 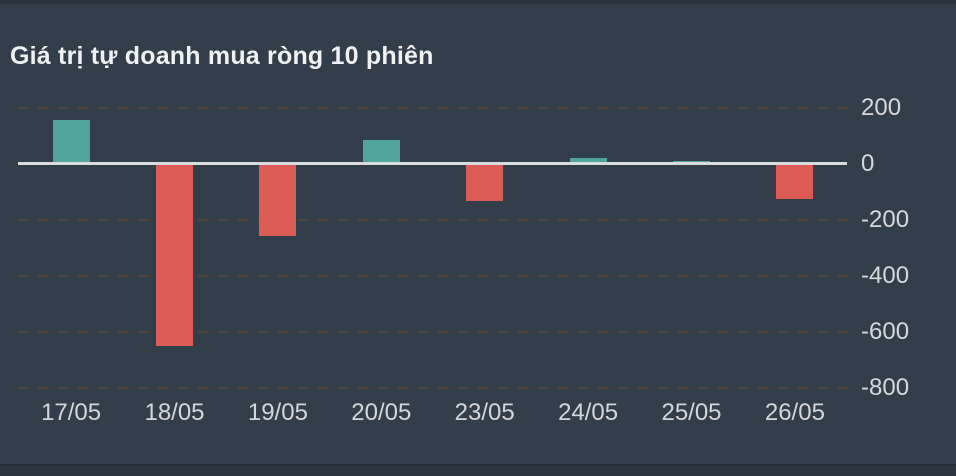 What do you see at coordinates (478, 2) in the screenshot?
I see `top-border-strip` at bounding box center [478, 2].